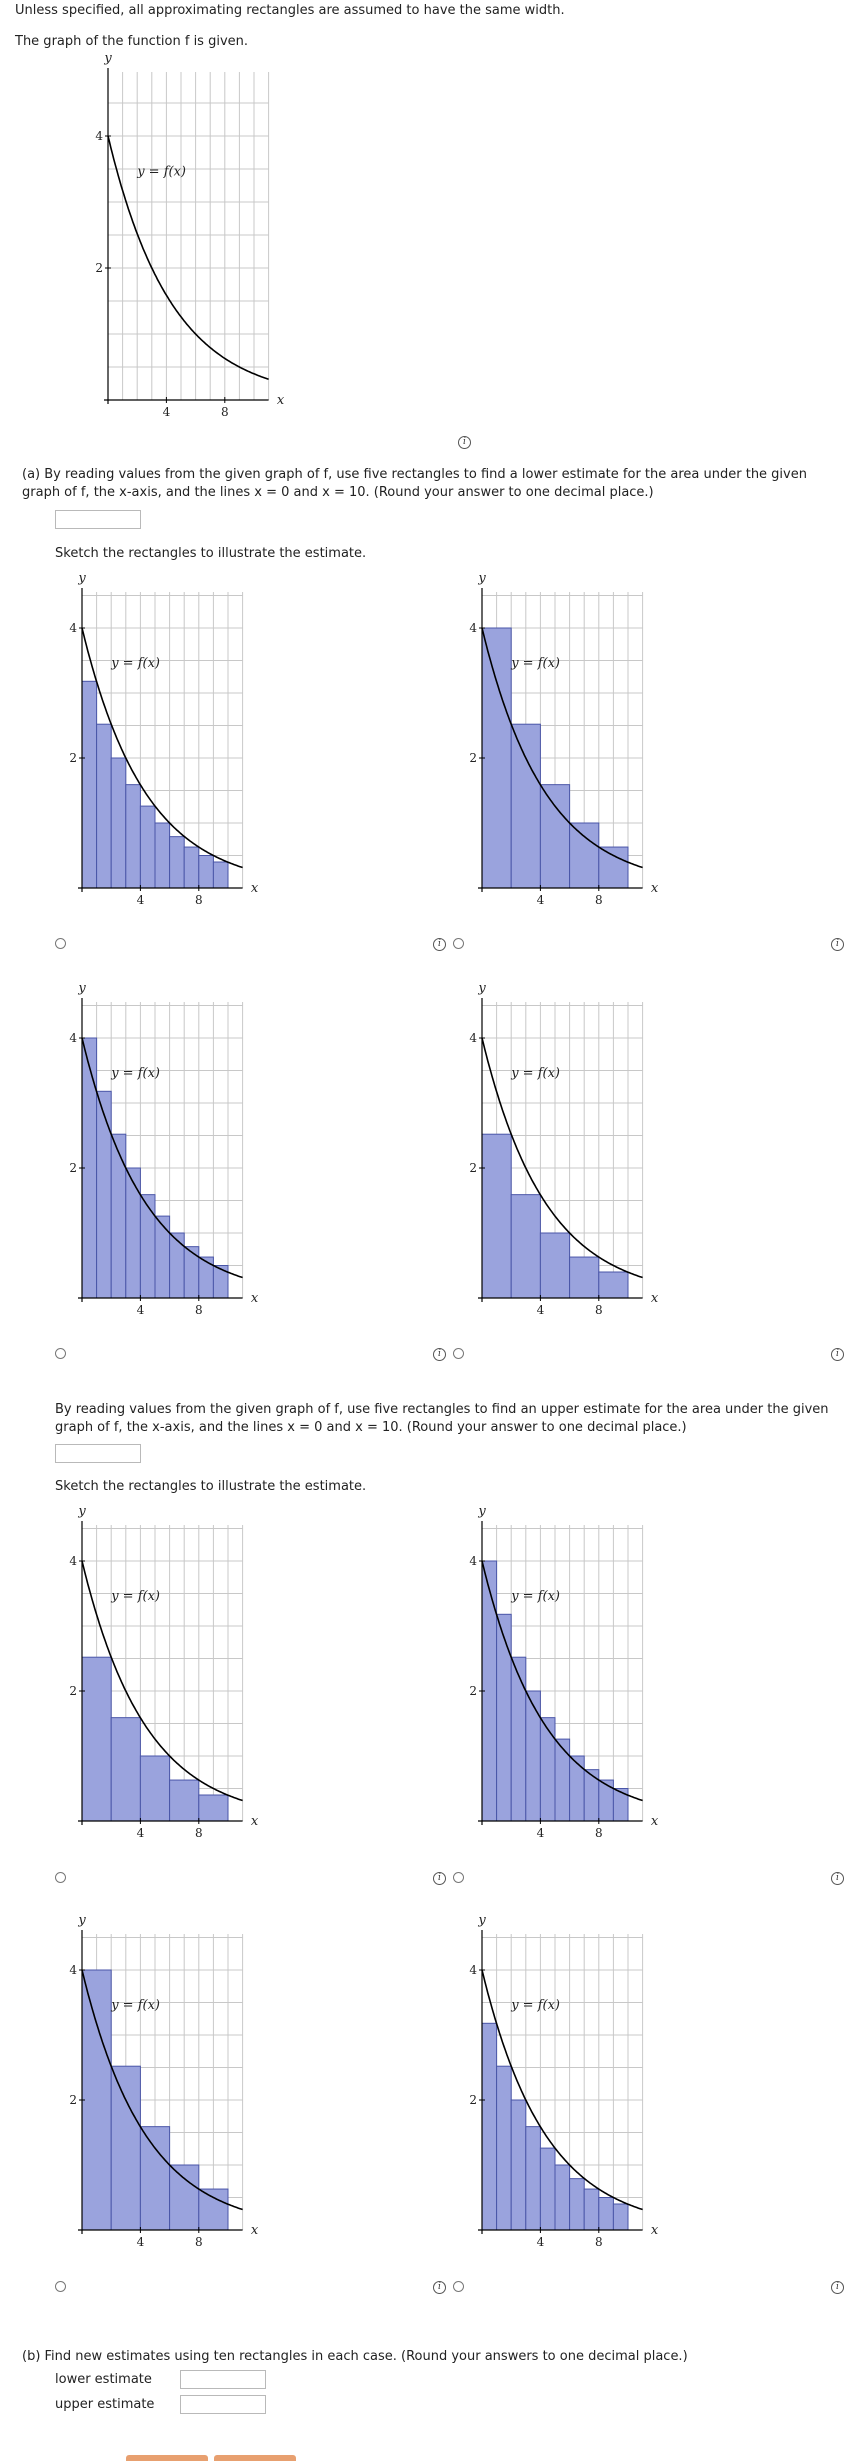 This screenshot has width=849, height=2461. I want to click on upper-choice-4-radio, so click(458, 2286).